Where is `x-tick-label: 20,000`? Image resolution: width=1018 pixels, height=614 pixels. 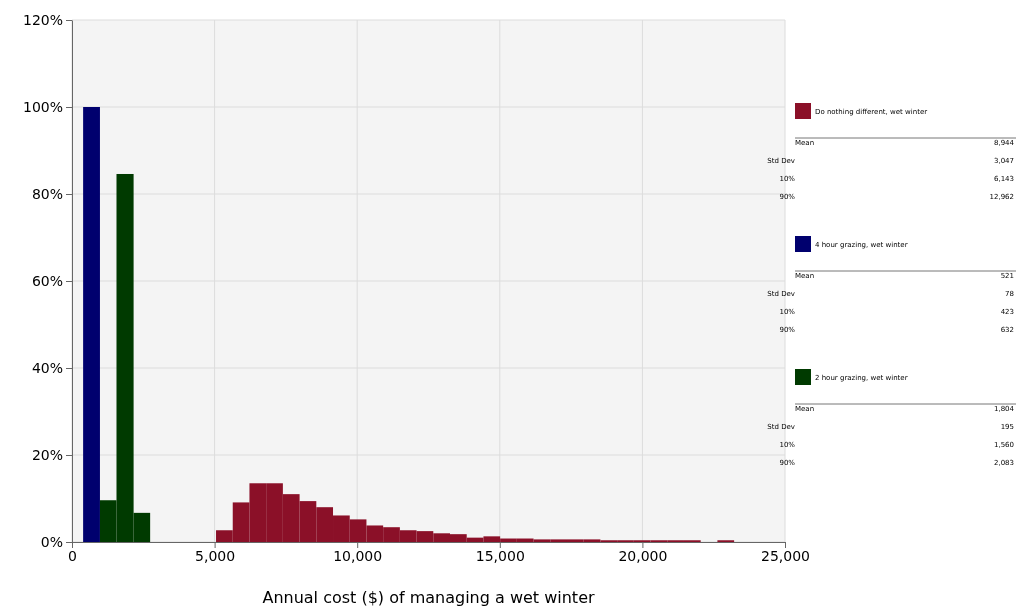
x-tick-label: 20,000 is located at coordinates (643, 555).